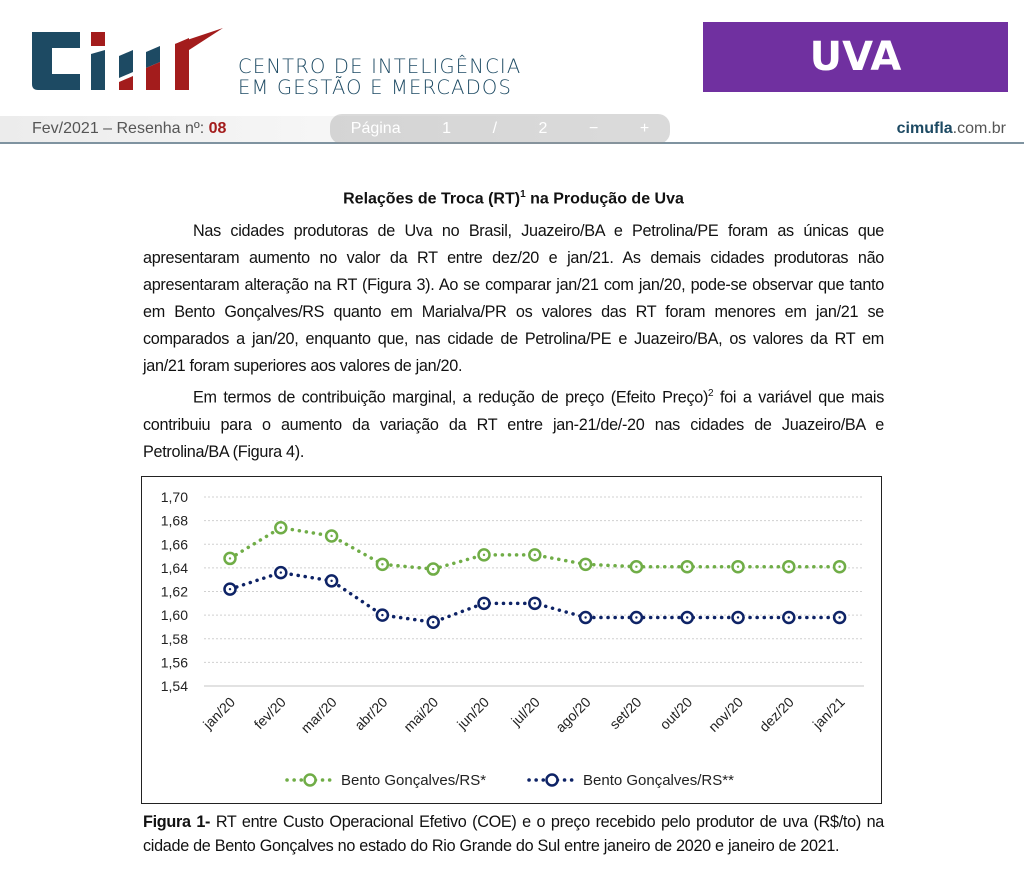 This screenshot has height=871, width=1024. What do you see at coordinates (174, 638) in the screenshot?
I see `y-tick-label: 1,58` at bounding box center [174, 638].